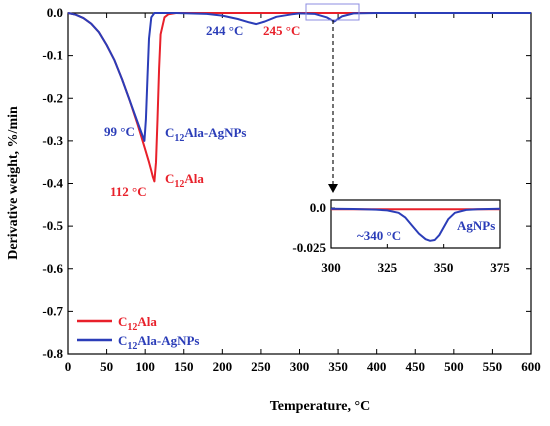 This screenshot has height=426, width=550. I want to click on inset-series-group, so click(415, 224).